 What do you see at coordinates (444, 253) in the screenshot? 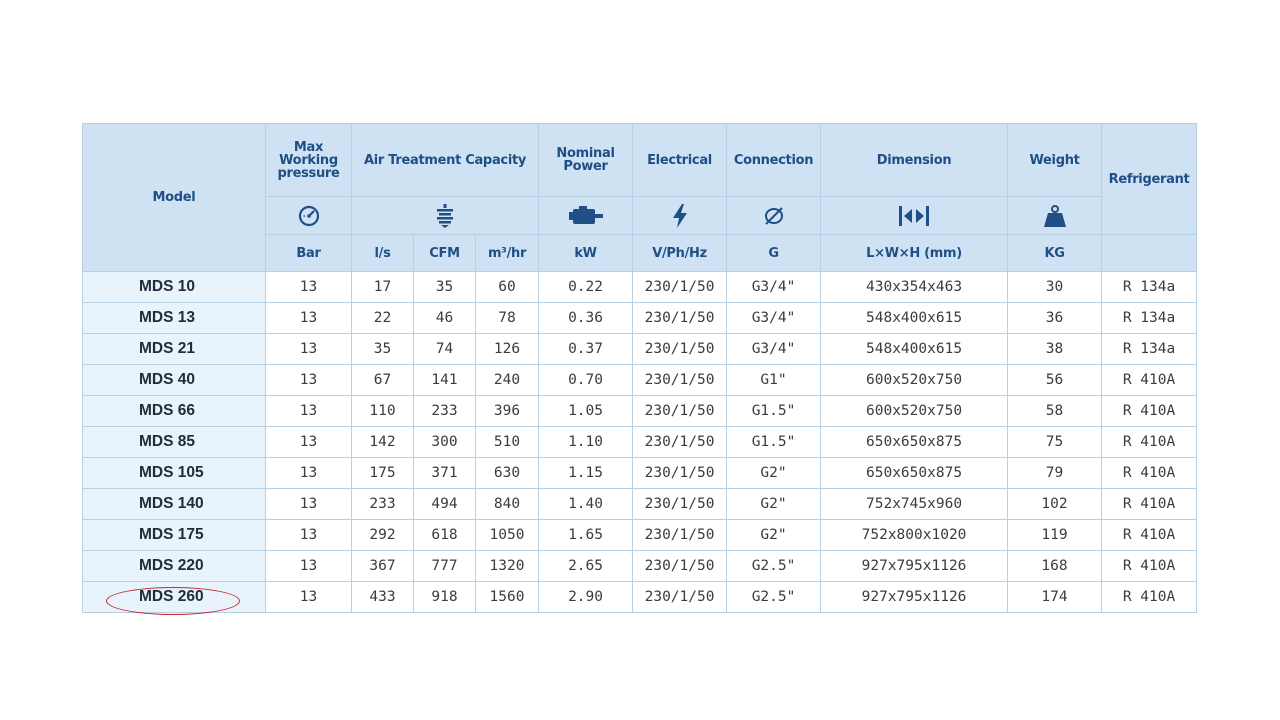
I see `unit-cfm: CFM` at bounding box center [444, 253].